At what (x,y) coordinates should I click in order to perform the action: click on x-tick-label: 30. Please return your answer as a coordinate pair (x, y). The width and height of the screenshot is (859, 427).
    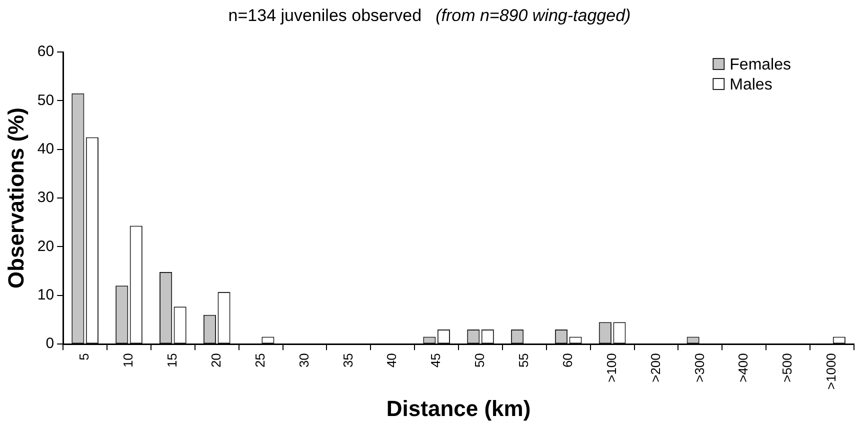
    Looking at the image, I should click on (304, 360).